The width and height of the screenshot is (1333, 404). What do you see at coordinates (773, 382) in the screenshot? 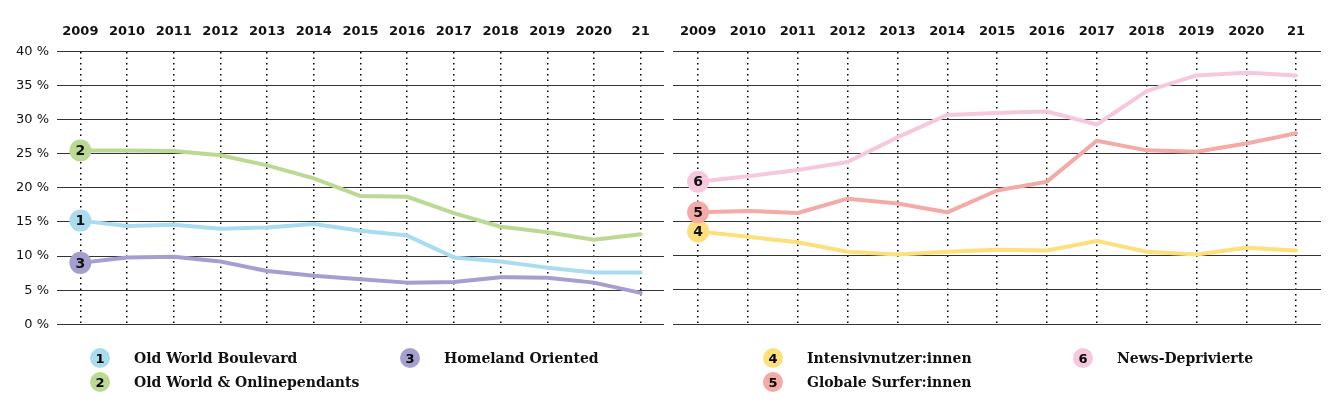
I see `text: 5` at bounding box center [773, 382].